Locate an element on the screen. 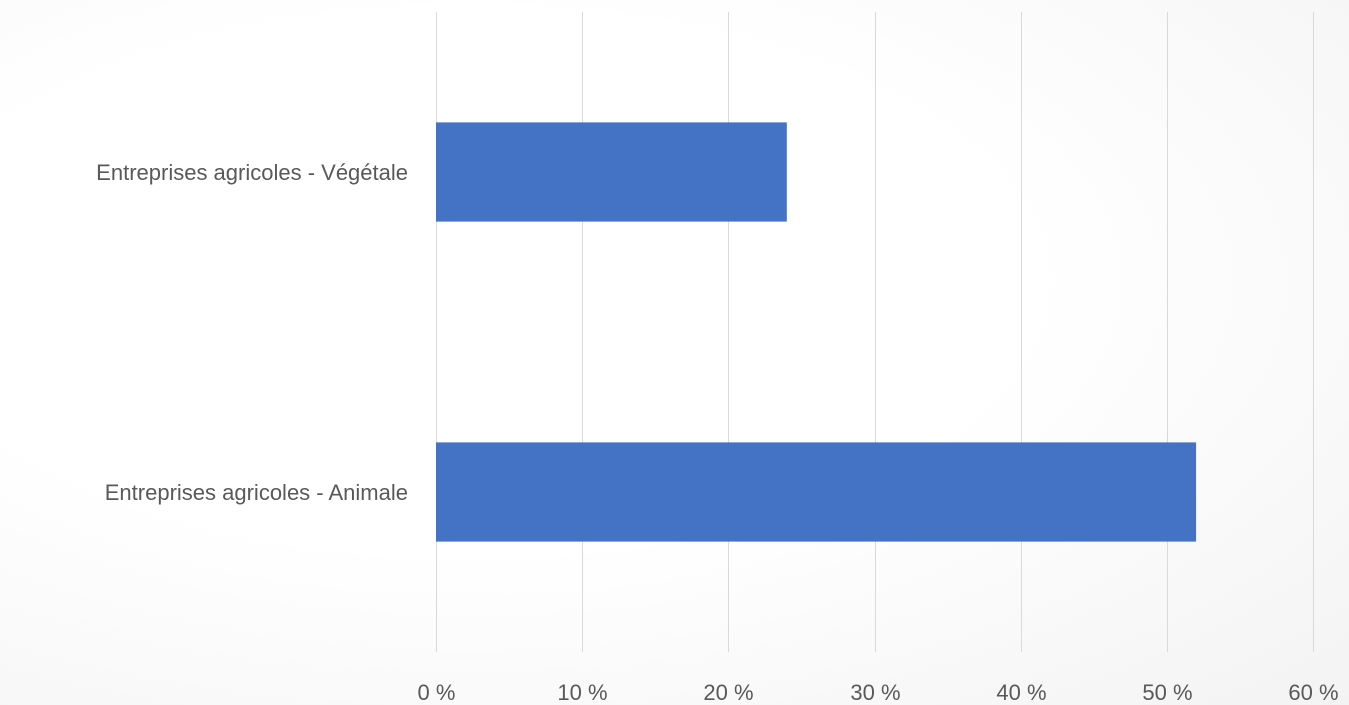 Image resolution: width=1349 pixels, height=705 pixels. x-tick-label: 20 % is located at coordinates (728, 692).